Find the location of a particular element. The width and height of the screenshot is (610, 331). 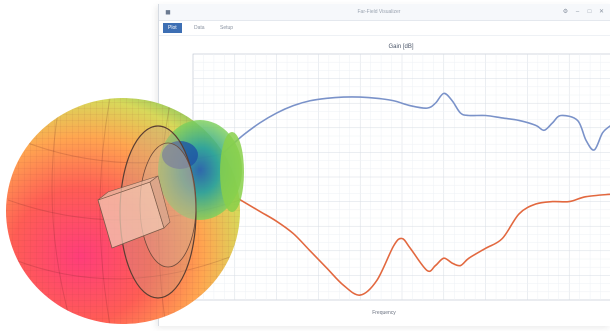

settings-icon: ⚙ is located at coordinates (565, 12).